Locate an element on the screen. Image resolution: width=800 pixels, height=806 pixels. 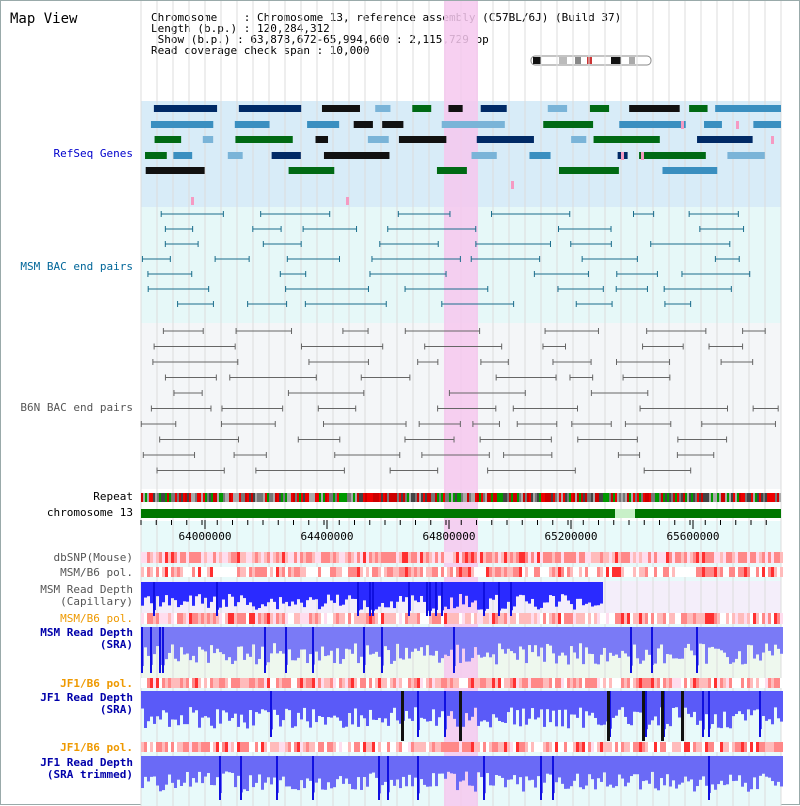
track-label-jf1-depth-trimmed: JF1 Read Depth (SRA trimmed) is located at coordinates (86, 769).